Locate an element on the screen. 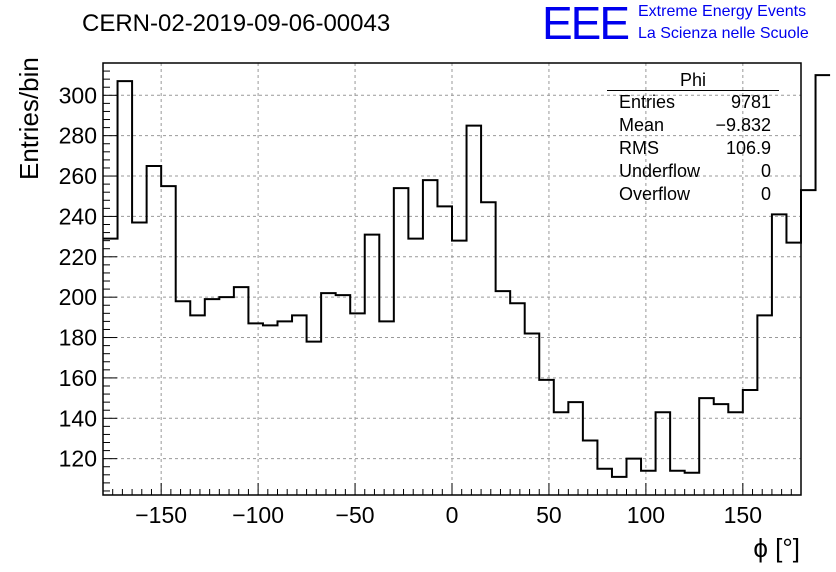 This screenshot has width=836, height=572. stats-row-overflow: Overflow 0 is located at coordinates (695, 194).